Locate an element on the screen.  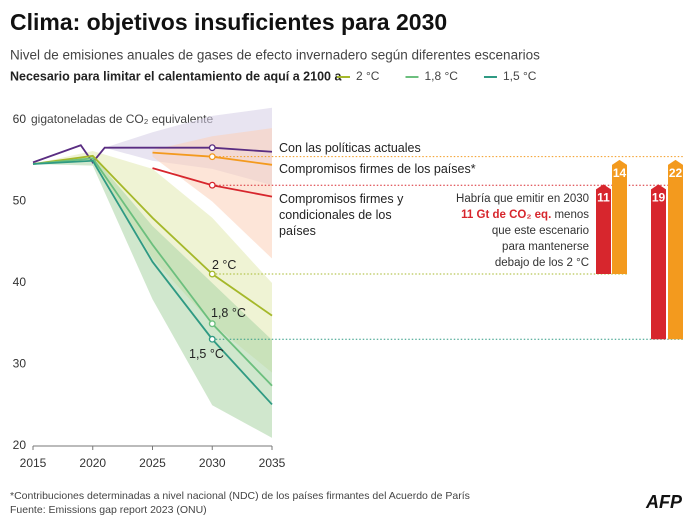
series-label: 1,5 °C is located at coordinates (206, 354).